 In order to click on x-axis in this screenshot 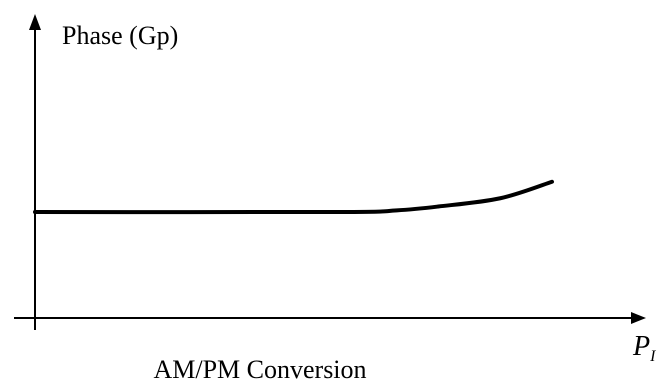, I will do `click(330, 318)`.